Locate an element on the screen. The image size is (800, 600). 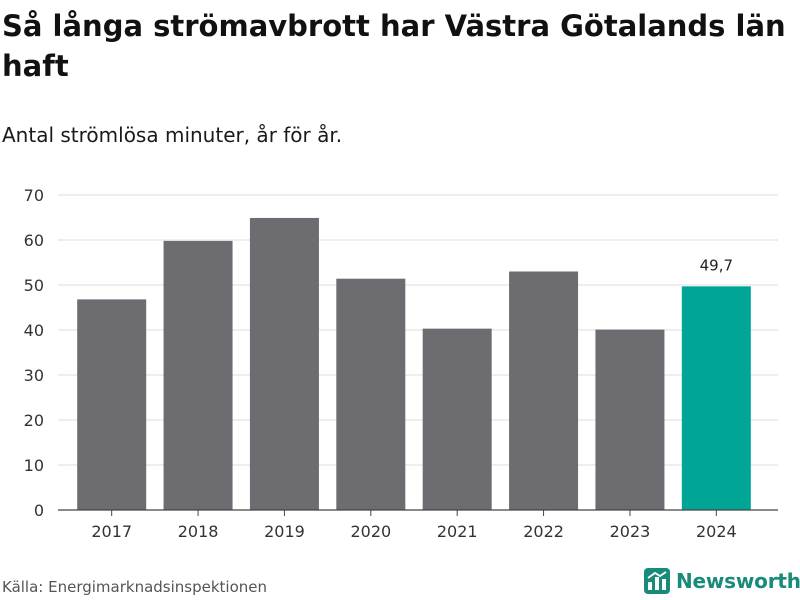
x-tick-label: 2018 is located at coordinates (198, 531).